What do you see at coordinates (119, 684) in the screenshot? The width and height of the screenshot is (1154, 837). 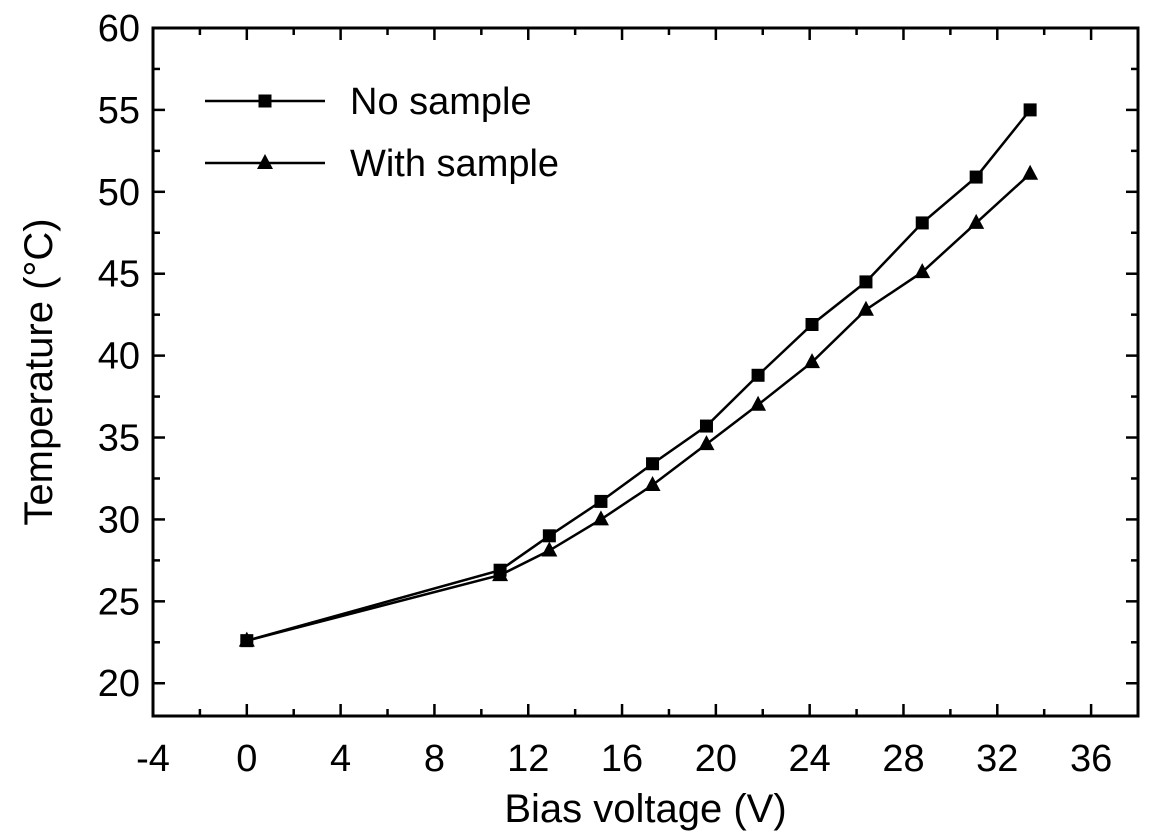 I see `y-tick-label: 20` at bounding box center [119, 684].